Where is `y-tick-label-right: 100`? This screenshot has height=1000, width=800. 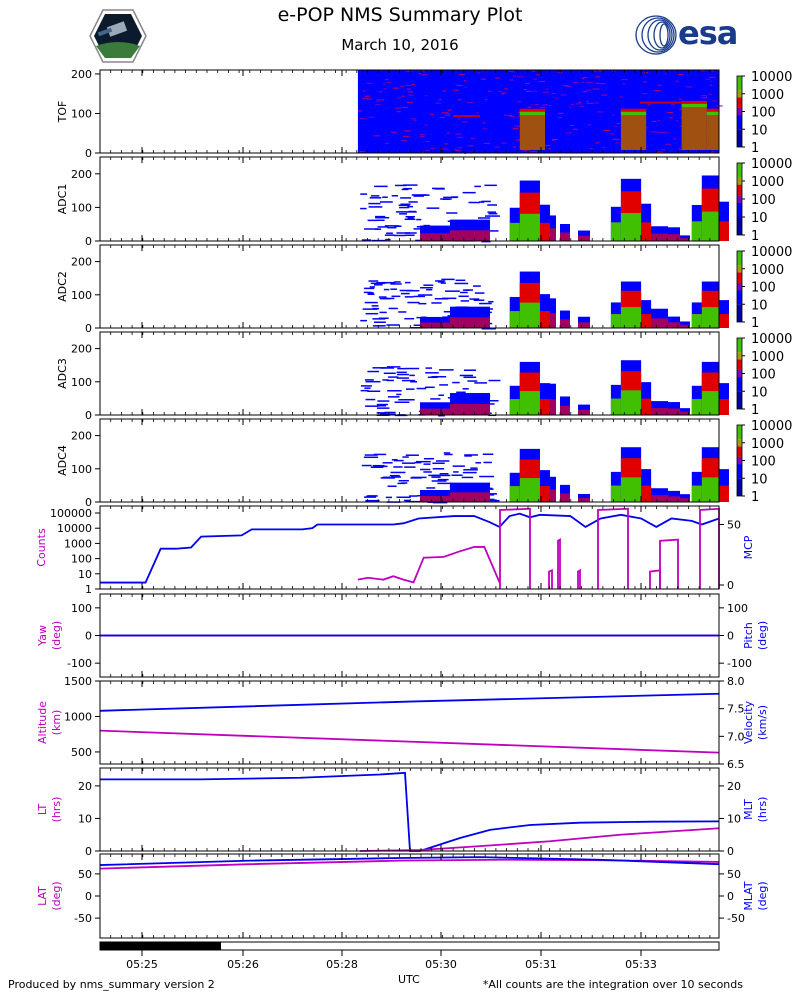
y-tick-label-right: 100 is located at coordinates (737, 608).